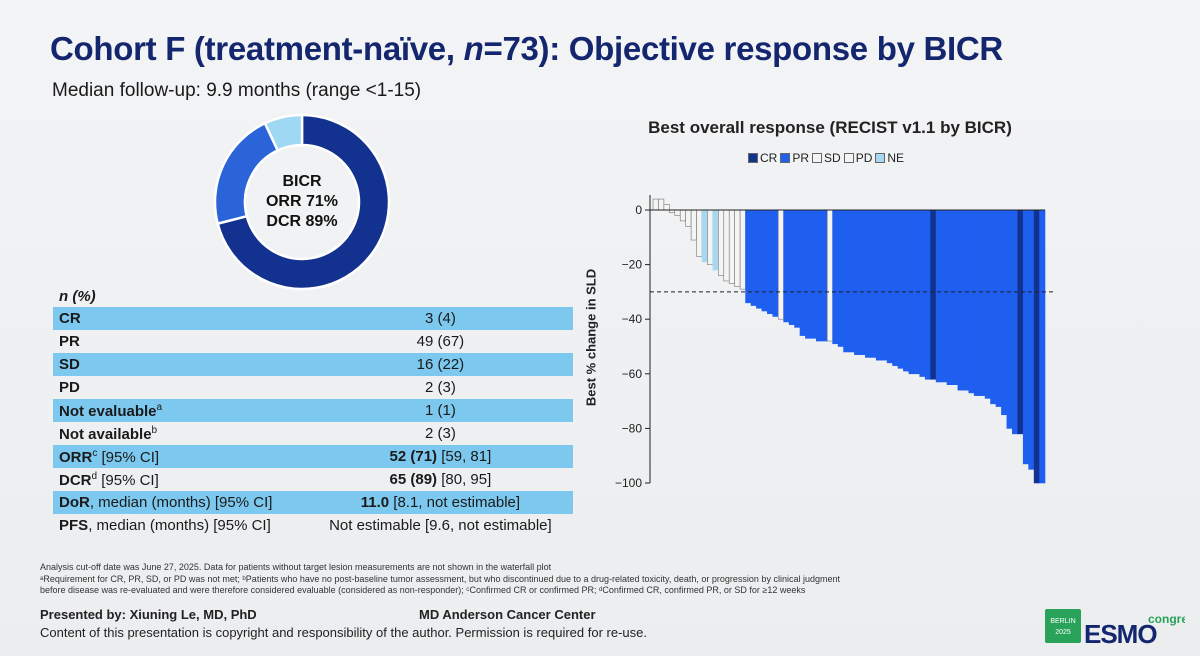  I want to click on donut-center-label: BICR ORR 71% DCR 89%, so click(302, 202).